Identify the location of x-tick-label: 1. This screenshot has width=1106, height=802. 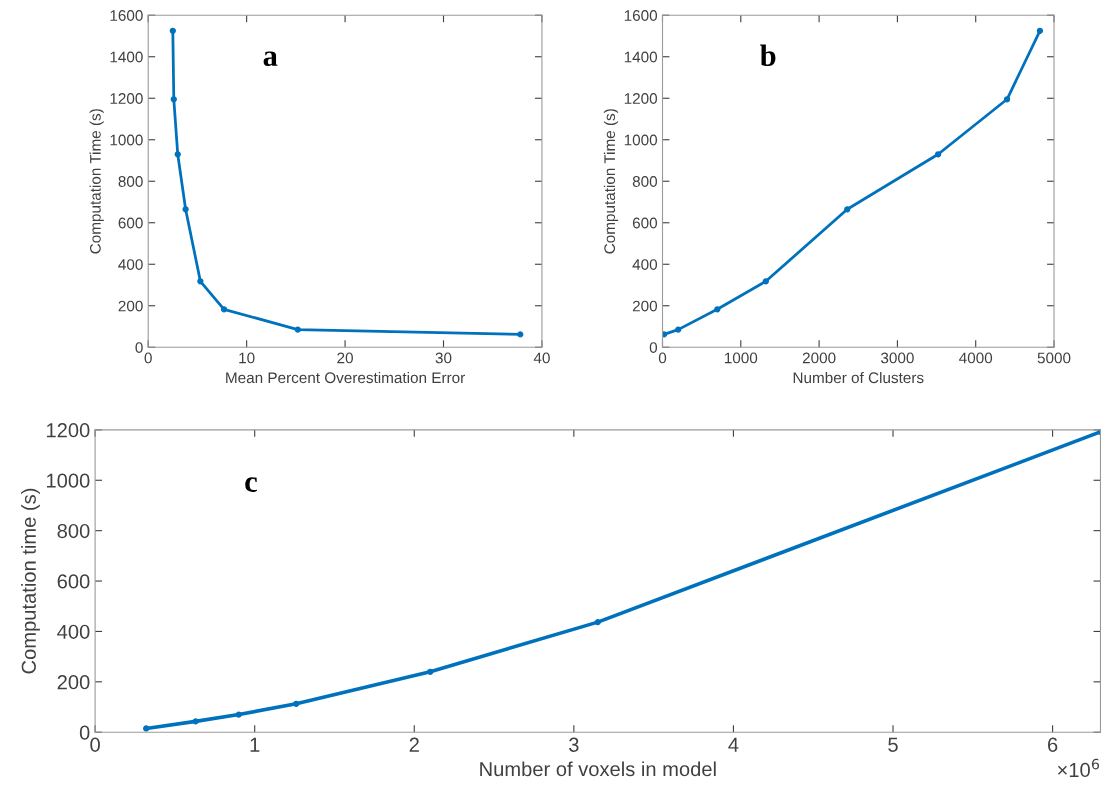
(255, 744).